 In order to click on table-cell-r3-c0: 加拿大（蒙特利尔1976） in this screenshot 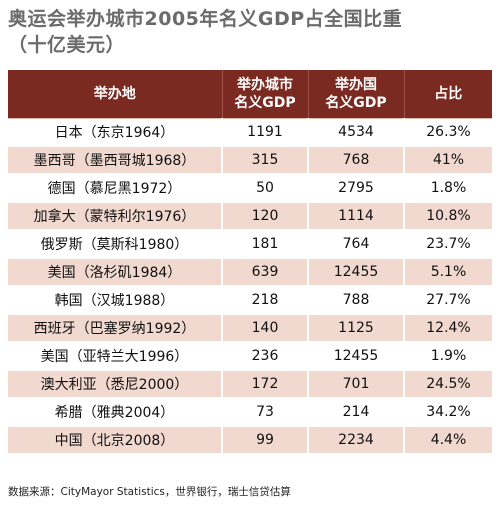, I will do `click(115, 216)`.